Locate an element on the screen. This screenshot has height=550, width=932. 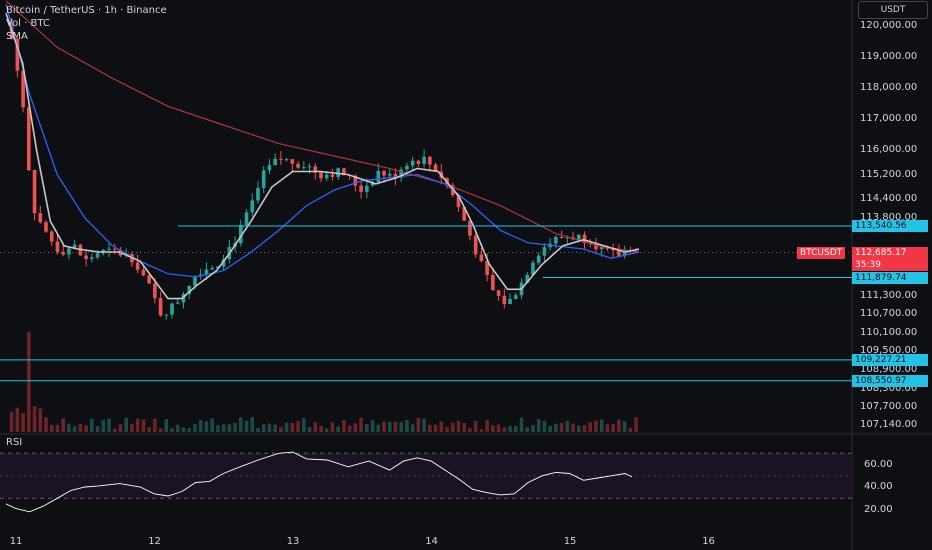
price-tick-label: 108,300.00 is located at coordinates (889, 388).